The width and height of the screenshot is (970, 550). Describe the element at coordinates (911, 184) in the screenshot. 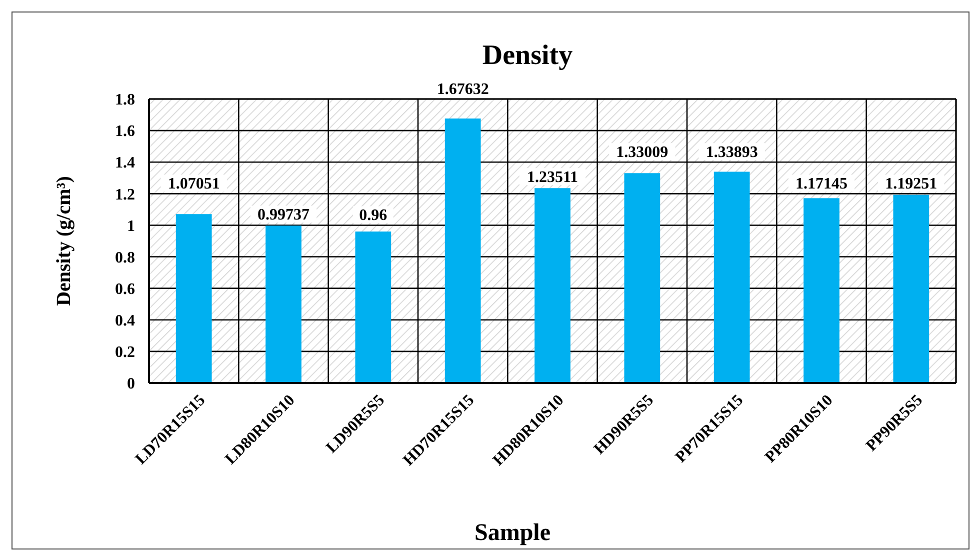

I see `data-label: 1.19251` at that location.